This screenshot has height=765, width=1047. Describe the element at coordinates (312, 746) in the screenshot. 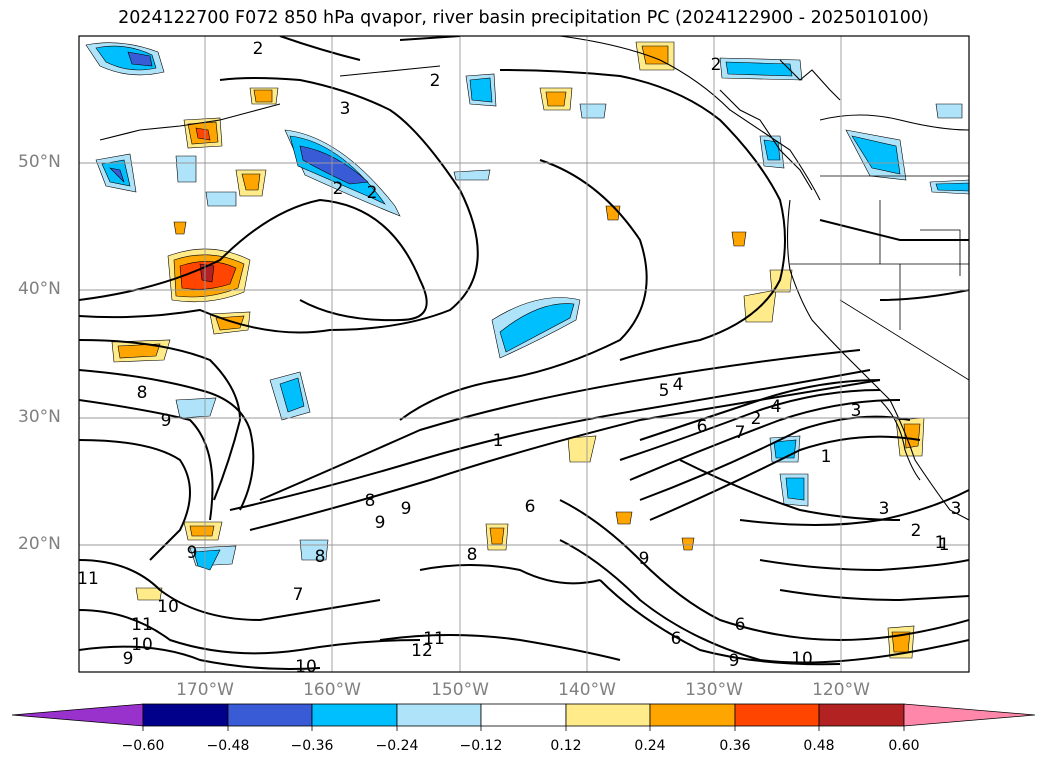

I see `colorbar-tick: −0.36` at that location.